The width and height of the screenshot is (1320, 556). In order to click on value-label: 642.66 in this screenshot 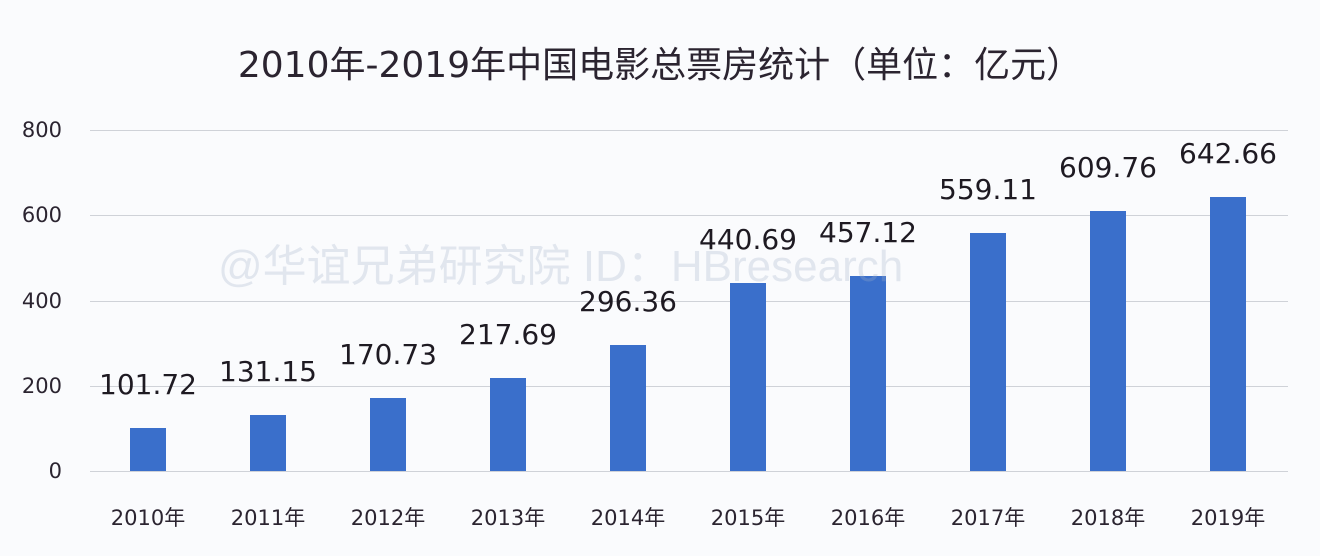, I will do `click(1228, 154)`.